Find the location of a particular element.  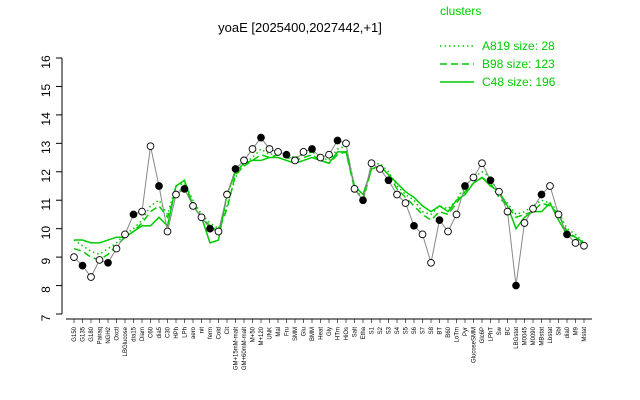

x-tick-label-35: S1 is located at coordinates (373, 330).